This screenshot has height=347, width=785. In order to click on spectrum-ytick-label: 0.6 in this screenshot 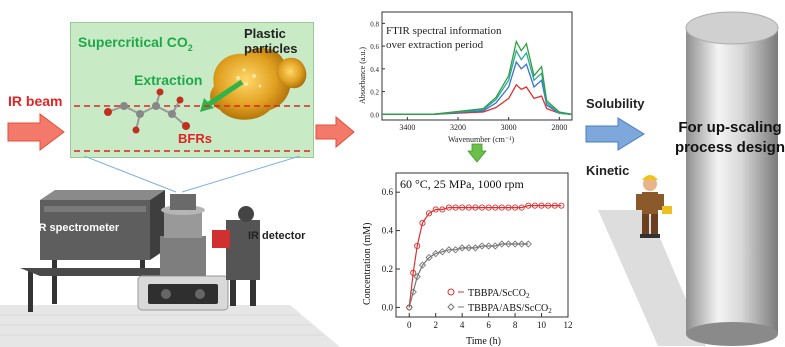, I will do `click(374, 47)`.